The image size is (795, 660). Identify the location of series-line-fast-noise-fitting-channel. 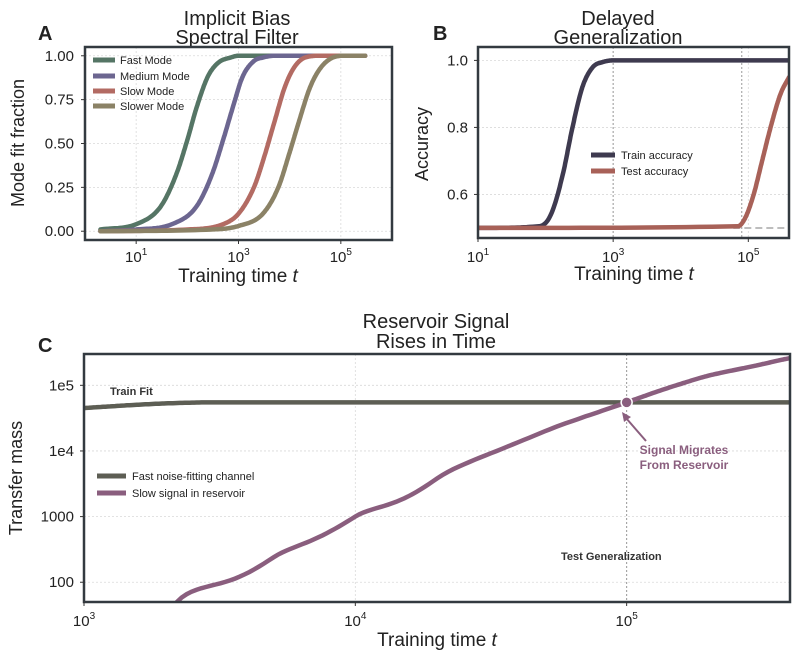
(437, 405).